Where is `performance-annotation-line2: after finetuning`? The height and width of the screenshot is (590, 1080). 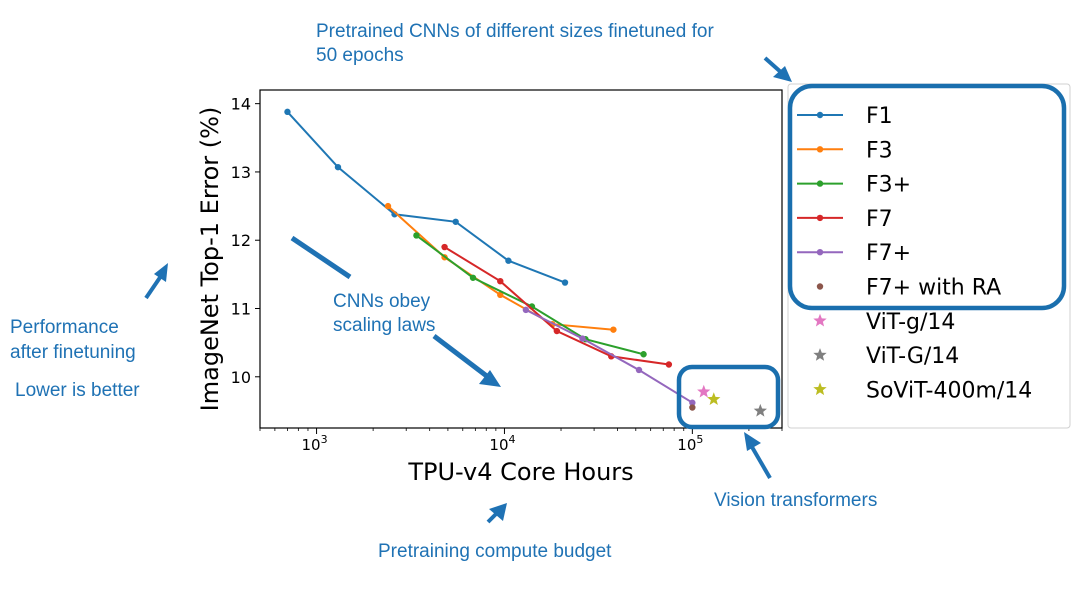 performance-annotation-line2: after finetuning is located at coordinates (73, 352).